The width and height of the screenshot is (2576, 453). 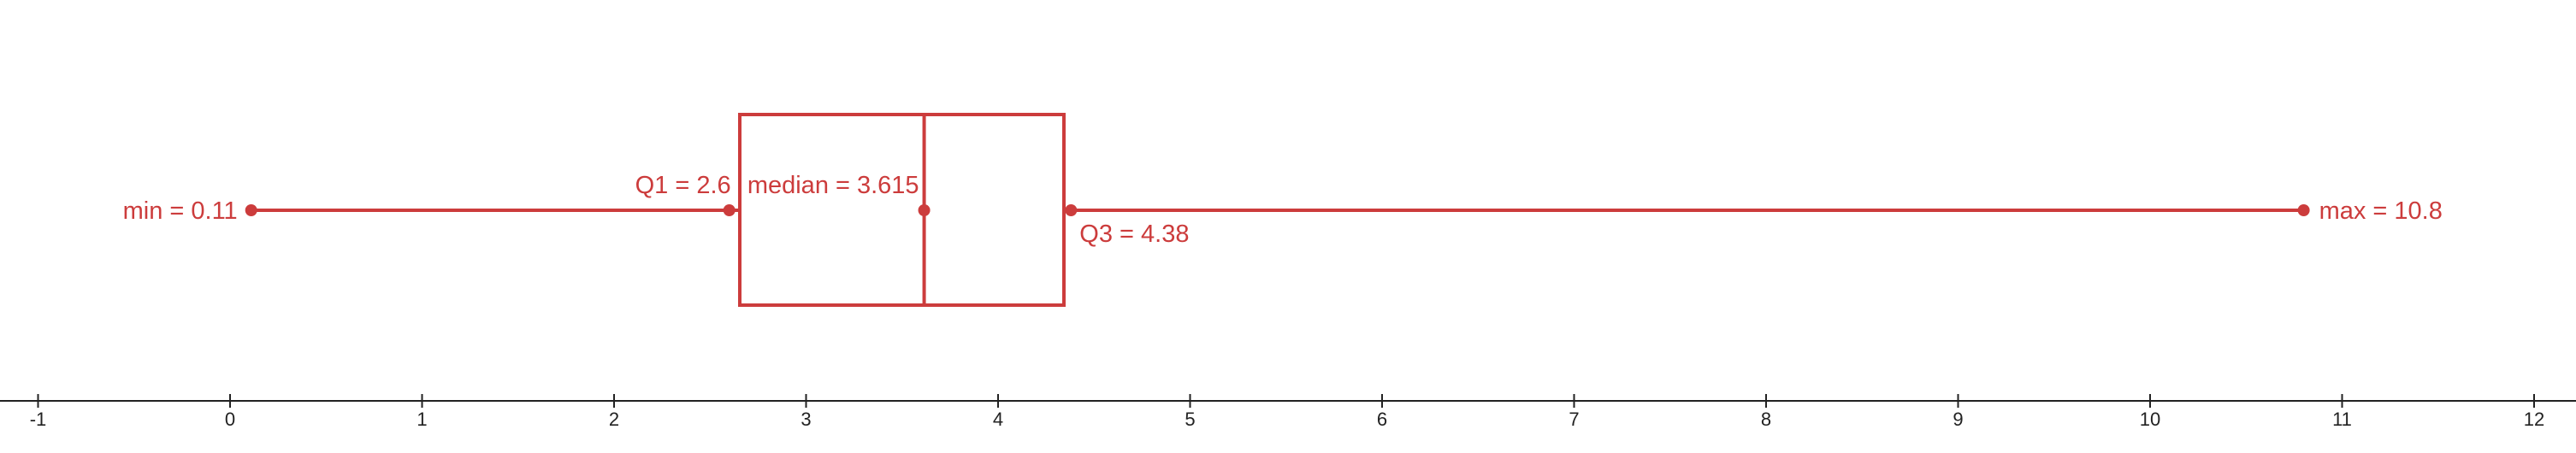 What do you see at coordinates (1766, 419) in the screenshot?
I see `x-tick-label: 8` at bounding box center [1766, 419].